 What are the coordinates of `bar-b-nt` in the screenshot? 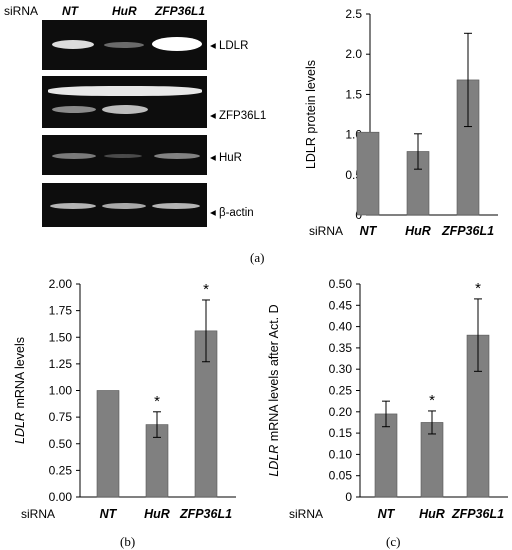 It's located at (108, 444).